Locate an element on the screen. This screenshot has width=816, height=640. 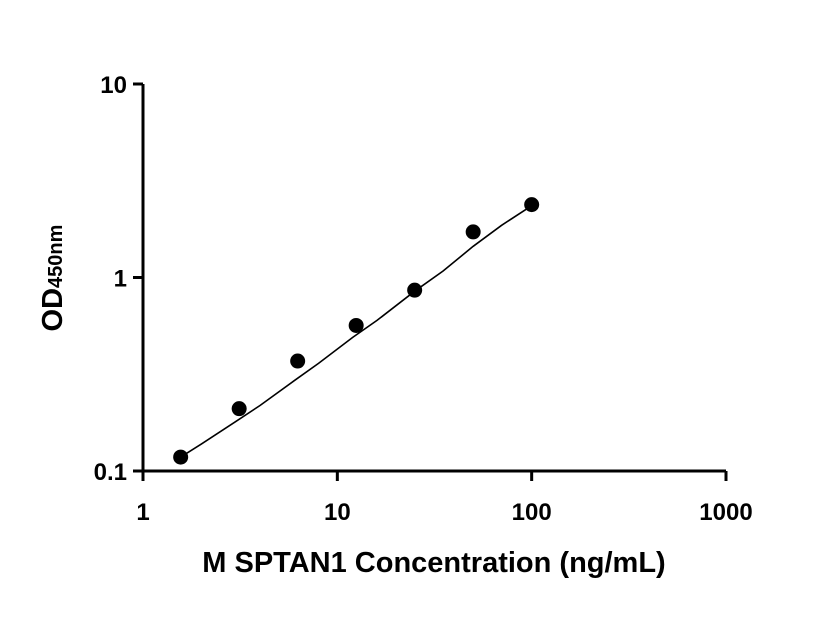
y-tick-label: 0.1 is located at coordinates (110, 472).